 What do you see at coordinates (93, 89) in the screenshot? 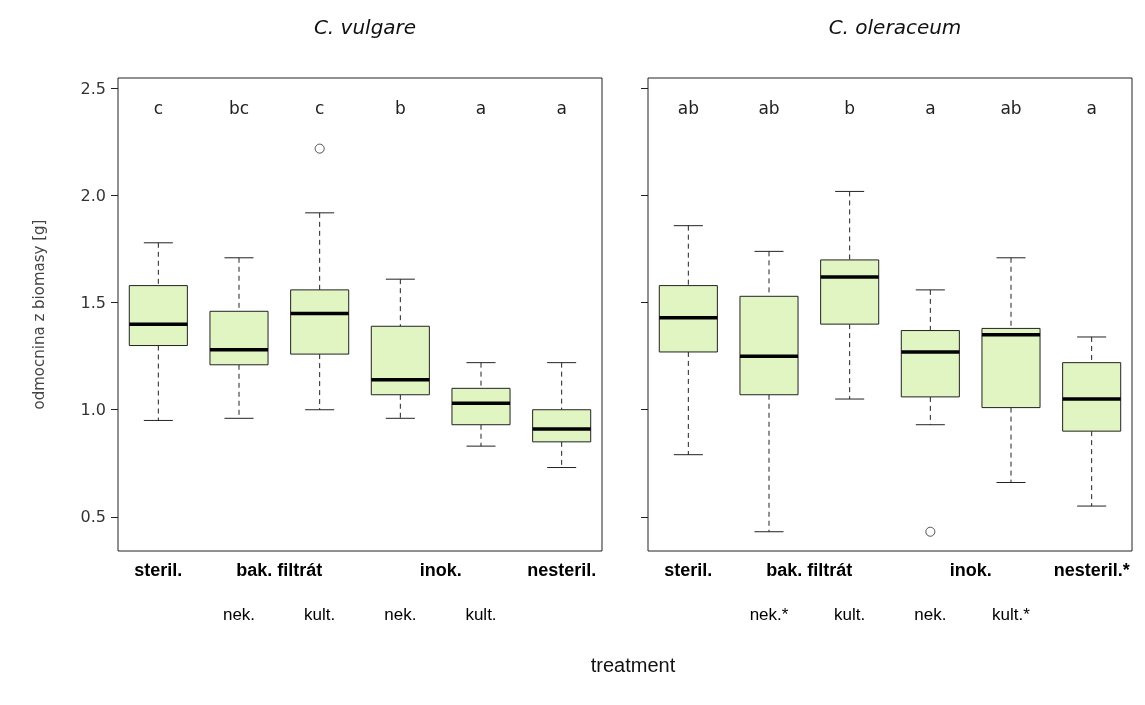
I see `y-tick-label: 2.5` at bounding box center [93, 89].